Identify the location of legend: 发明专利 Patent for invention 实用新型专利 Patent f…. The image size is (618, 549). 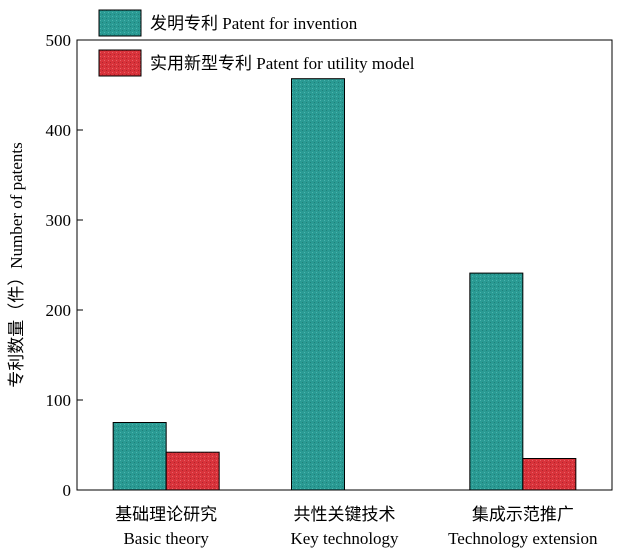
(256, 43).